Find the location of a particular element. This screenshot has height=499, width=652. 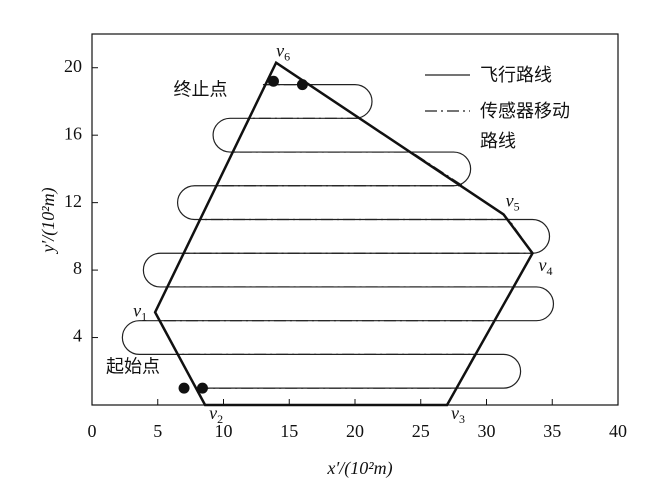

x-axis-label: x′/(10²m) is located at coordinates (359, 468).